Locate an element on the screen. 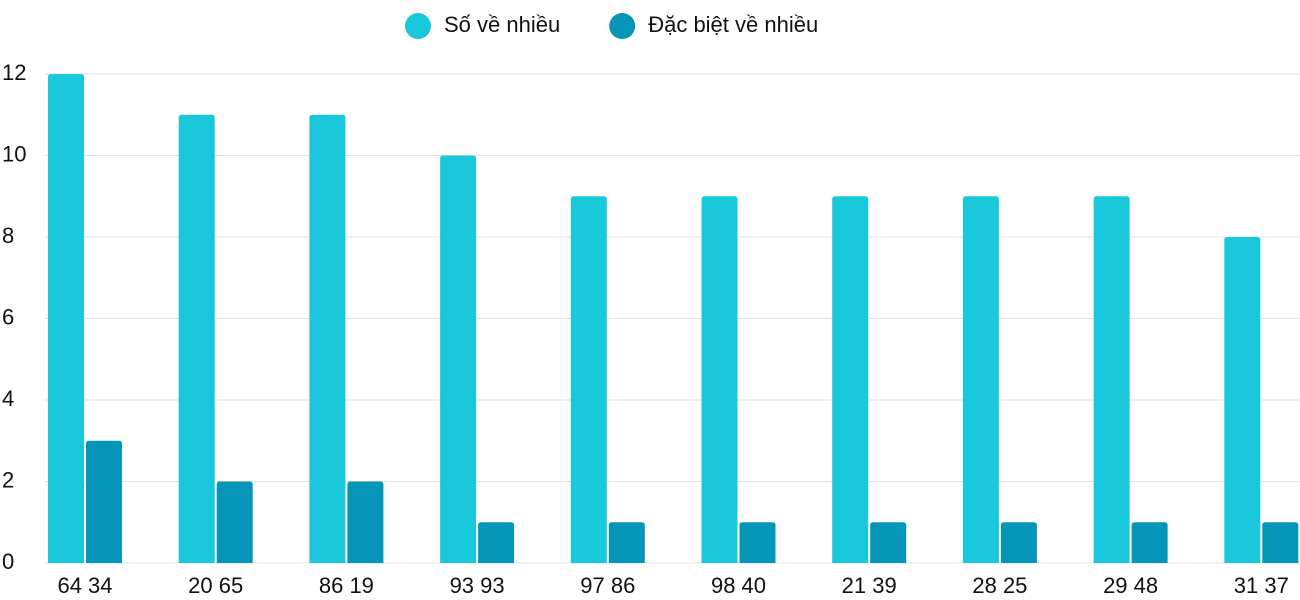 Image resolution: width=1300 pixels, height=600 pixels. x-tick-label: 28 25 is located at coordinates (999, 585).